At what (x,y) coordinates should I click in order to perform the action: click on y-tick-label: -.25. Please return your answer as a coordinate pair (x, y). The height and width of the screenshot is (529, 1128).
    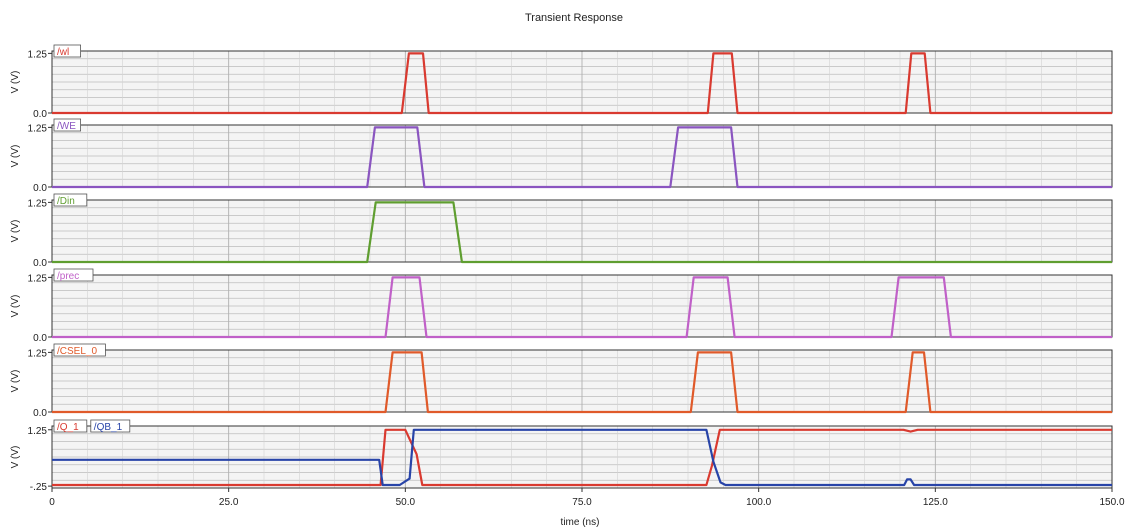
    Looking at the image, I should click on (39, 487).